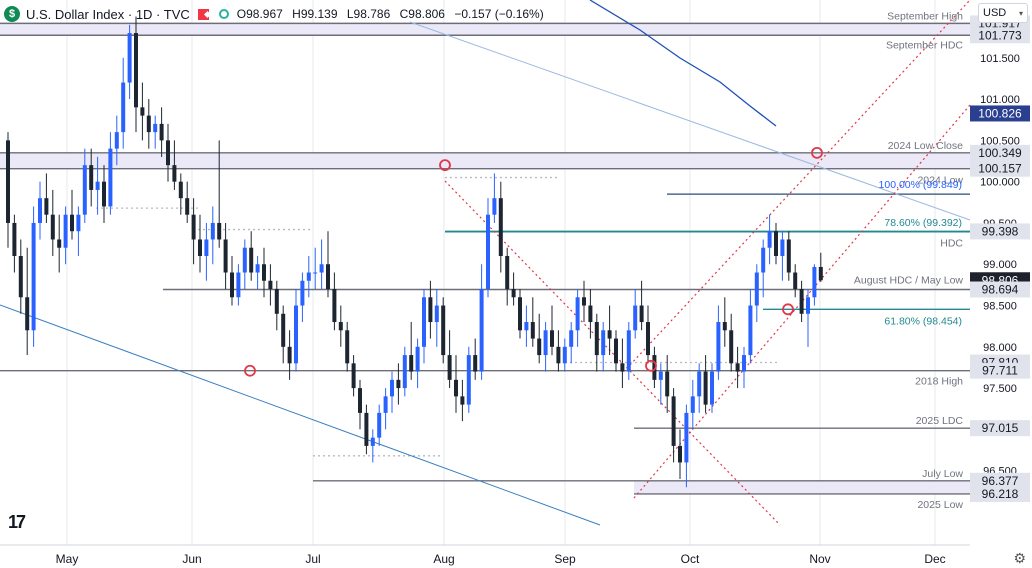  I want to click on change-value: −0.157 (−0.16%), so click(499, 14).